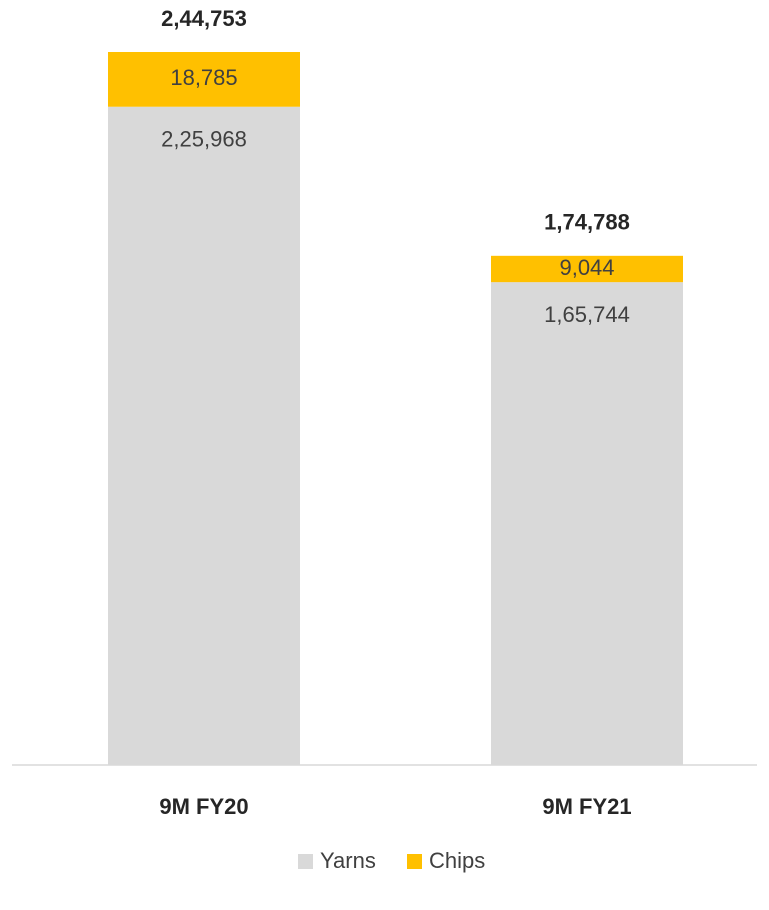 The height and width of the screenshot is (910, 769). Describe the element at coordinates (457, 860) in the screenshot. I see `legend-label: Chips` at that location.